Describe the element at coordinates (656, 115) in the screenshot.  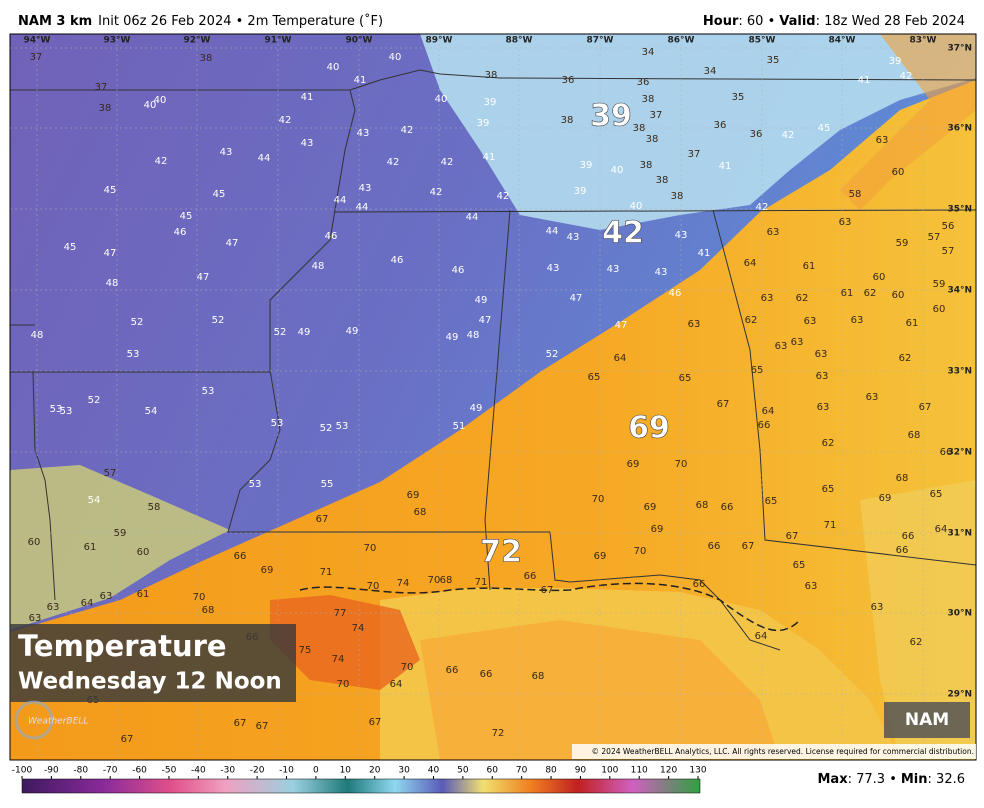
I see `station-value: 37` at that location.